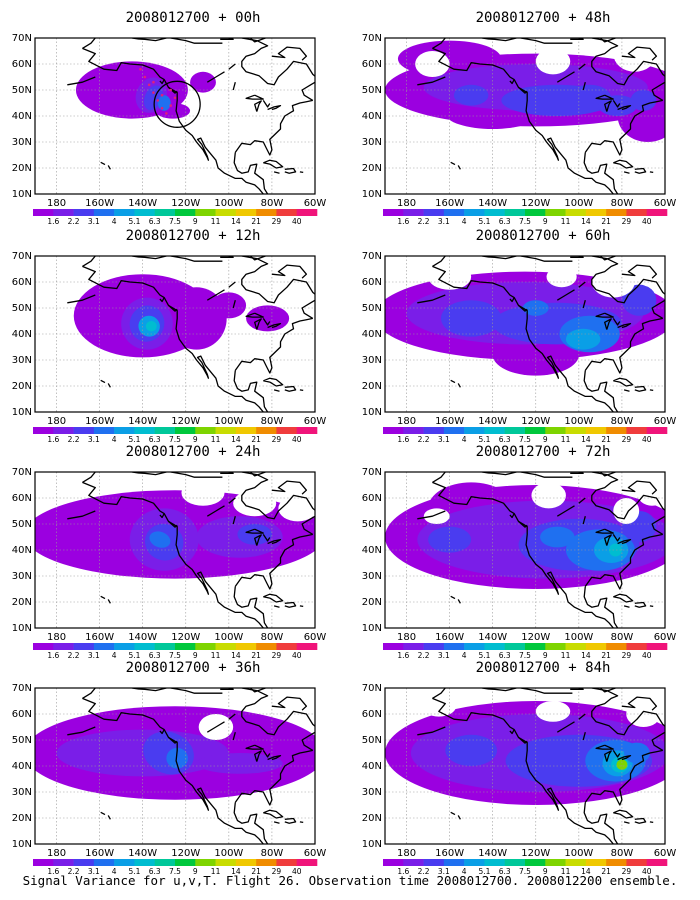 Image resolution: width=700 pixels, height=900 pixels. I want to click on longitude-label: 80W, so click(622, 421).